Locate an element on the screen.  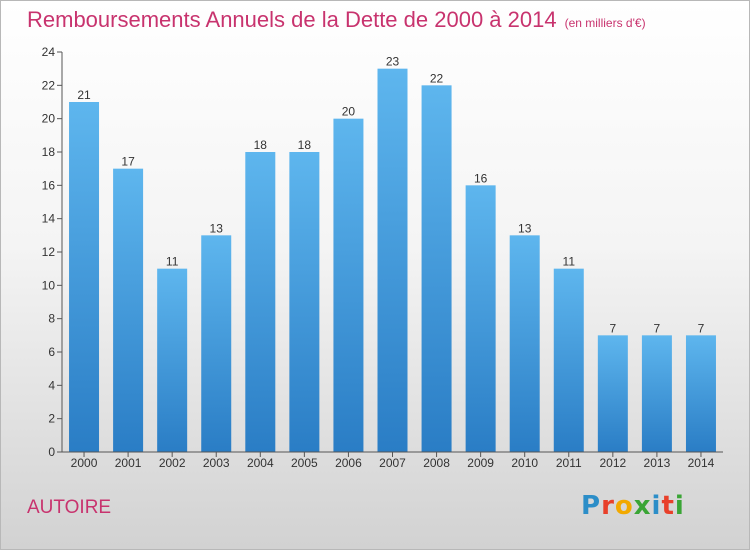
y-tick-label: 22 is located at coordinates (49, 85).